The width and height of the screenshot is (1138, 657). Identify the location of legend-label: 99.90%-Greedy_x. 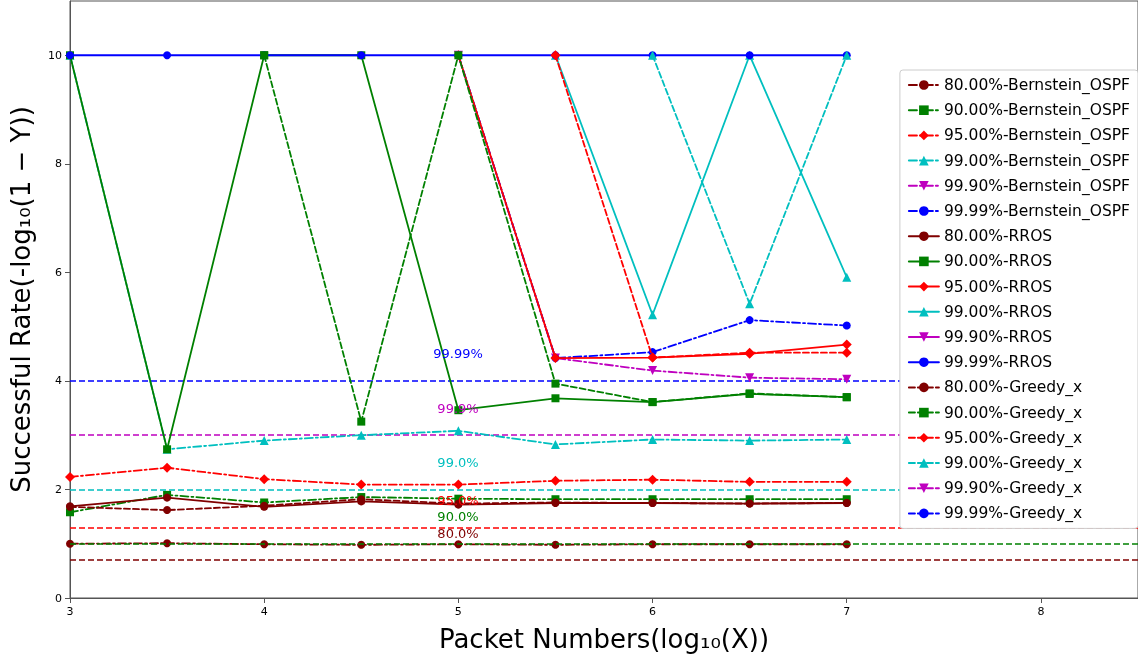
(1013, 489).